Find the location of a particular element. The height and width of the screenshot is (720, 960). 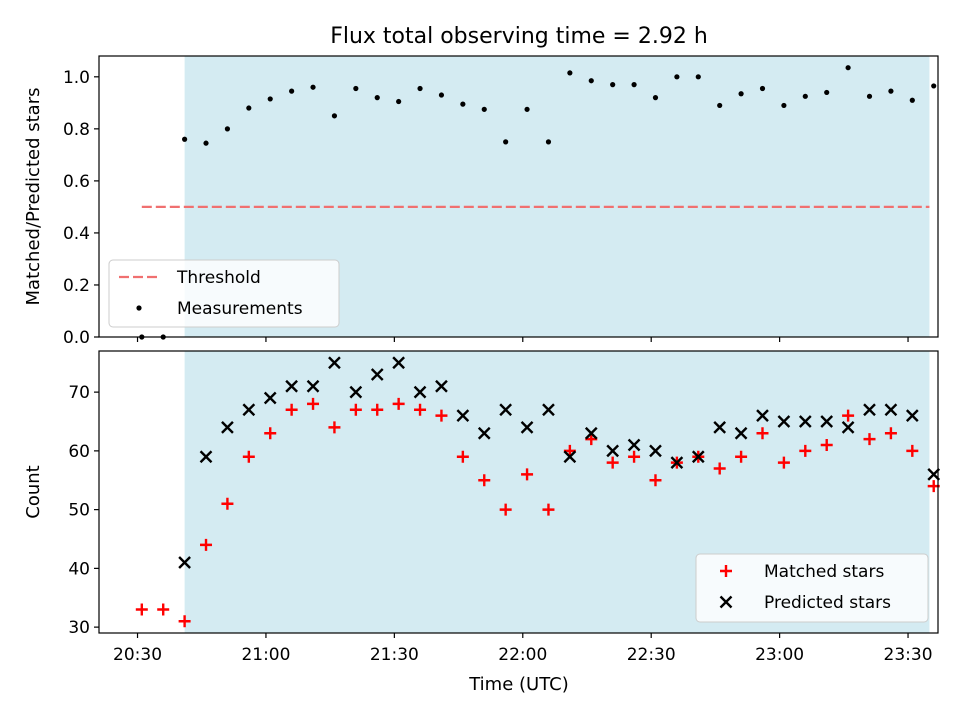

y-tick-label: 0.0 is located at coordinates (76, 338).